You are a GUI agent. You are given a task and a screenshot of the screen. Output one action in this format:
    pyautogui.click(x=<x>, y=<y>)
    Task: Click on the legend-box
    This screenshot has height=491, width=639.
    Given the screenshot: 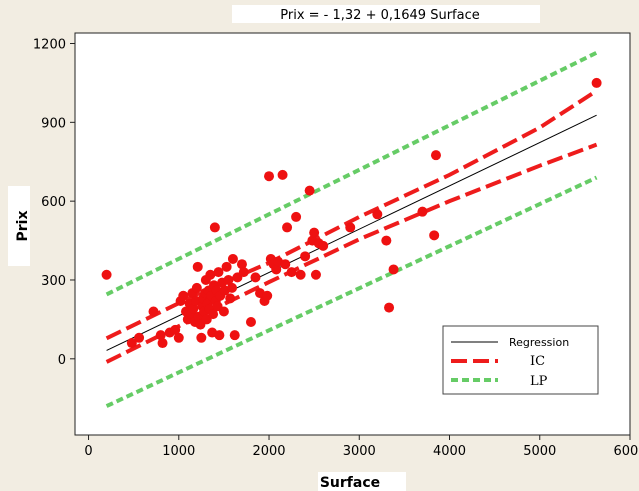 What is the action you would take?
    pyautogui.click(x=520, y=360)
    